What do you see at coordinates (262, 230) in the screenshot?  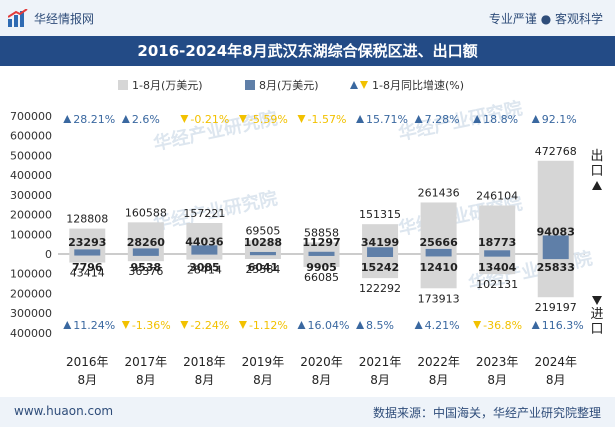 I see `label-export-cum: 69505` at bounding box center [262, 230].